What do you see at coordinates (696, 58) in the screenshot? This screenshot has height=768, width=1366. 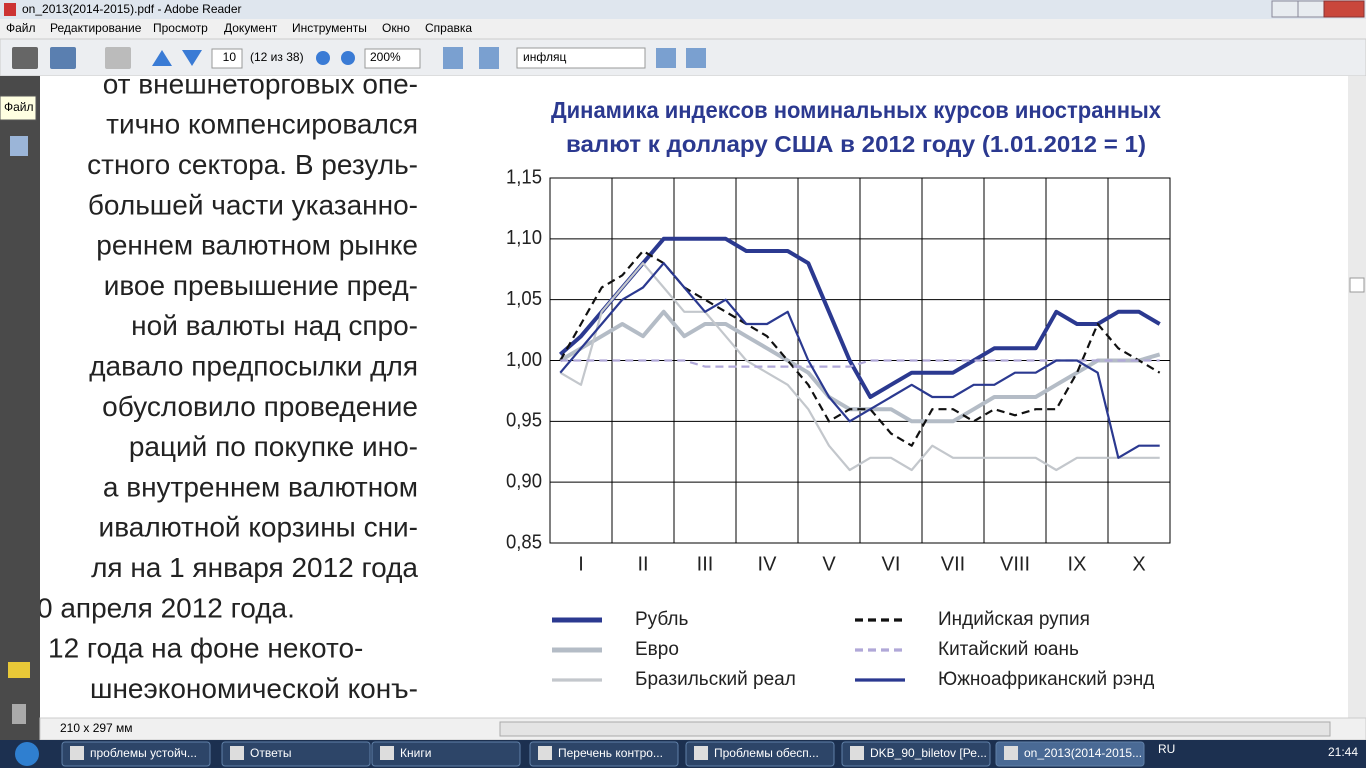 I see `find-next` at bounding box center [696, 58].